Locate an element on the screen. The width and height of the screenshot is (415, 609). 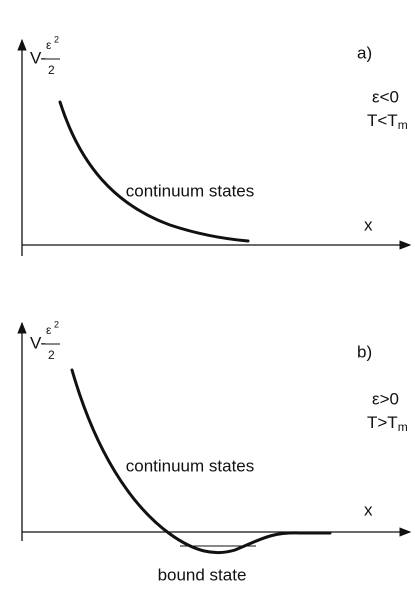
condition-t: T>Tm is located at coordinates (387, 423).